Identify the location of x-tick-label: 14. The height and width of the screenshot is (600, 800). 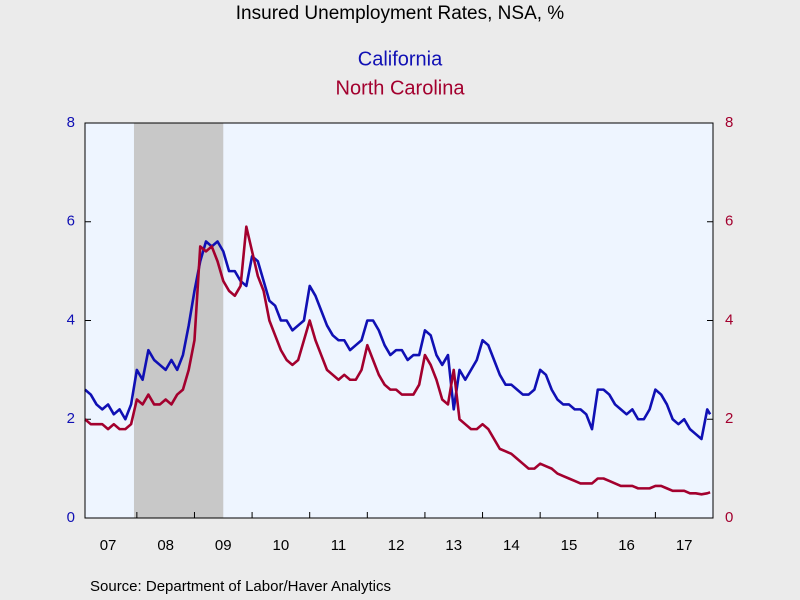
(511, 545).